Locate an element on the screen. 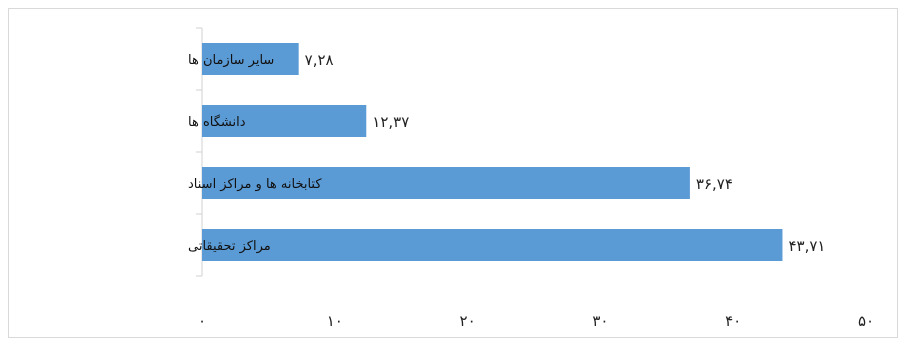 The height and width of the screenshot is (338, 904). x-tick-label: ۰ is located at coordinates (202, 319).